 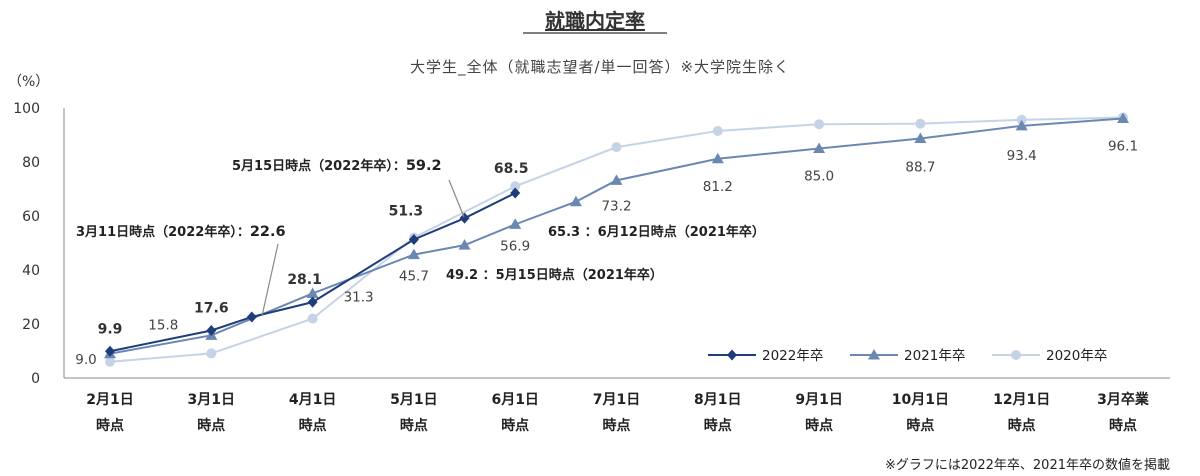 I want to click on annotation-may15-2022-text: 5月15日時点（2022年卒）：, so click(x=319, y=166).